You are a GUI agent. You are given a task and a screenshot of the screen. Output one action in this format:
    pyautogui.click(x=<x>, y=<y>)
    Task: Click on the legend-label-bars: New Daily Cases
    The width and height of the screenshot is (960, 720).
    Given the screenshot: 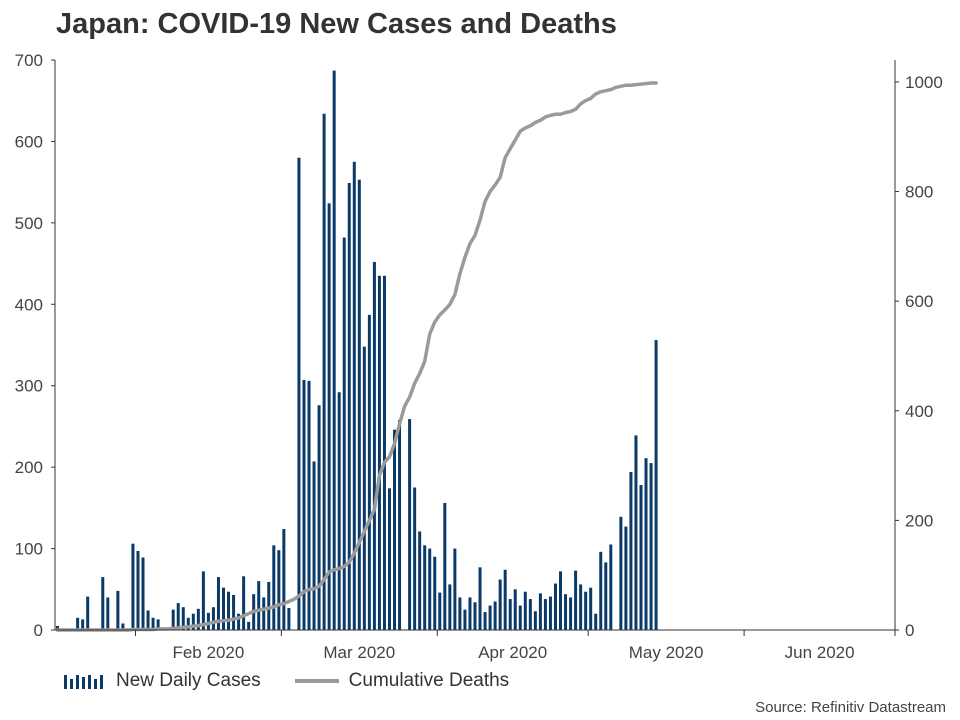 What is the action you would take?
    pyautogui.click(x=188, y=680)
    